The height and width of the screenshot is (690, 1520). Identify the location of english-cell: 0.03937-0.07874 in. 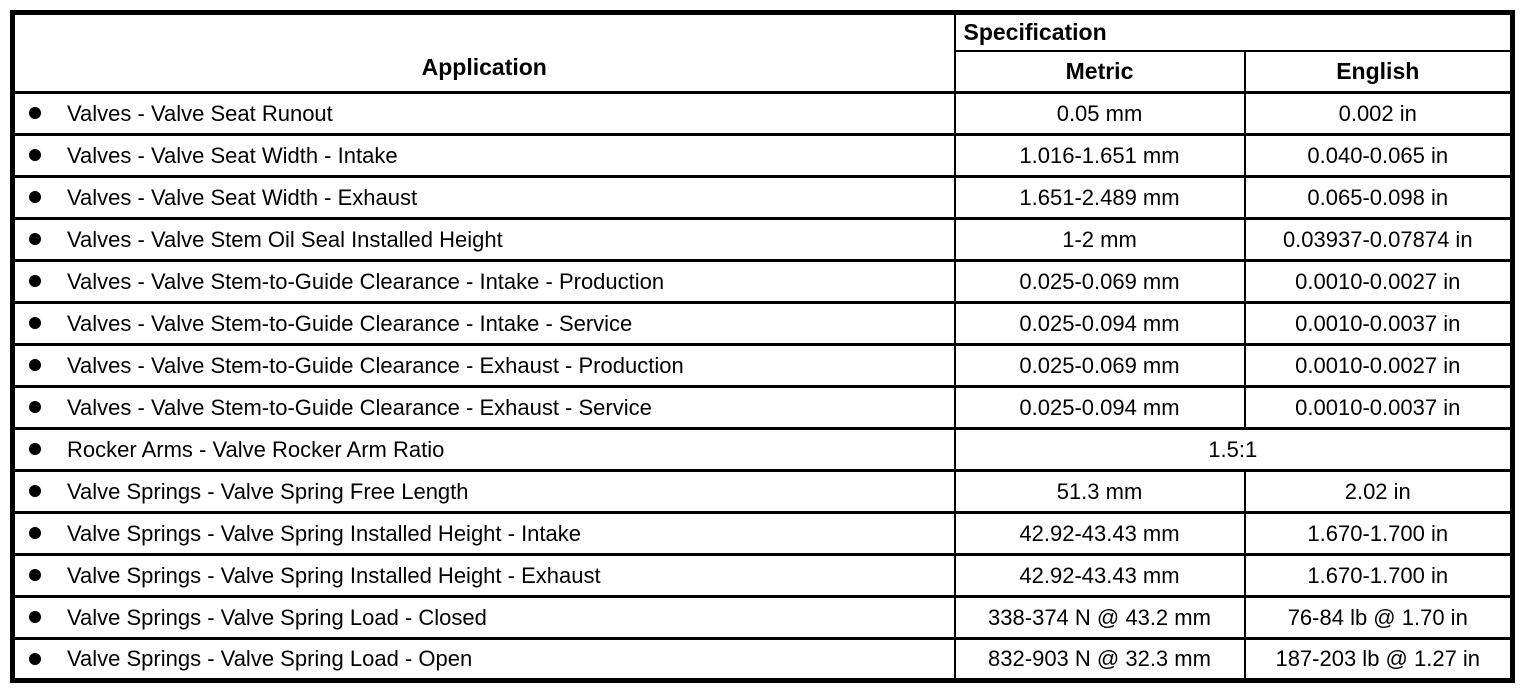
(1378, 239).